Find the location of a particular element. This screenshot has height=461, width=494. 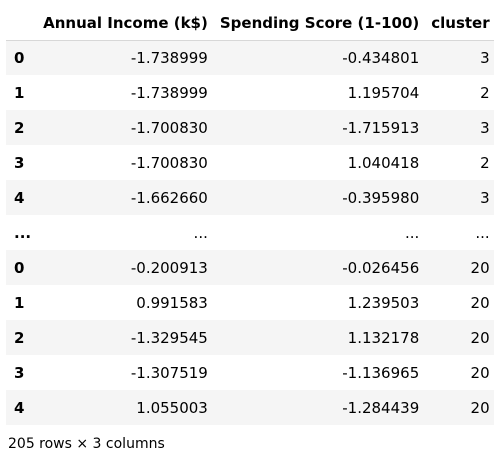

table-row: 0 -1.738999 -0.434801 3 is located at coordinates (250, 57).